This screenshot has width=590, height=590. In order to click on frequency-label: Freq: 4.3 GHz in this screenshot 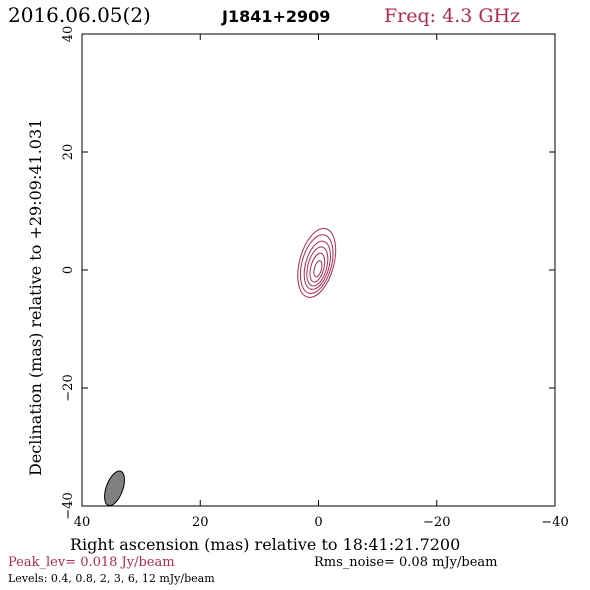, I will do `click(452, 16)`.